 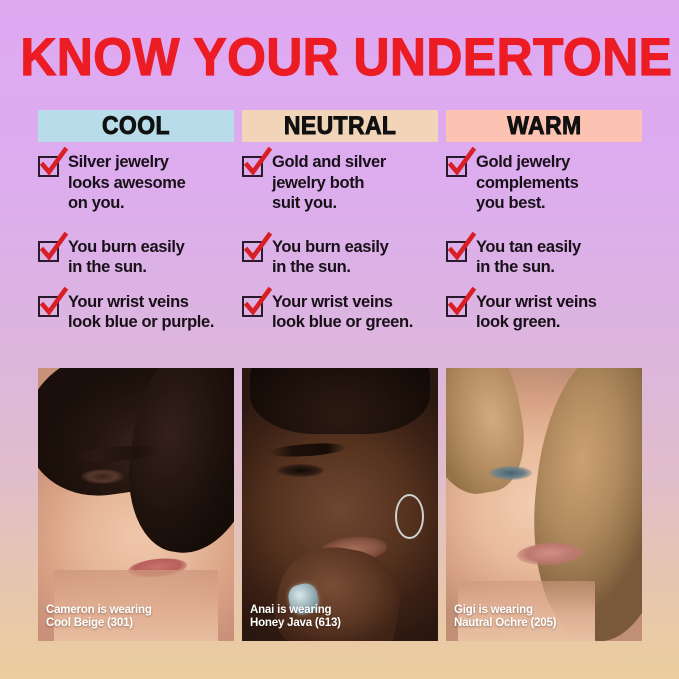 What do you see at coordinates (505, 616) in the screenshot?
I see `model-photo-caption: Gigi is wearing Nautral Ochre (205)` at bounding box center [505, 616].